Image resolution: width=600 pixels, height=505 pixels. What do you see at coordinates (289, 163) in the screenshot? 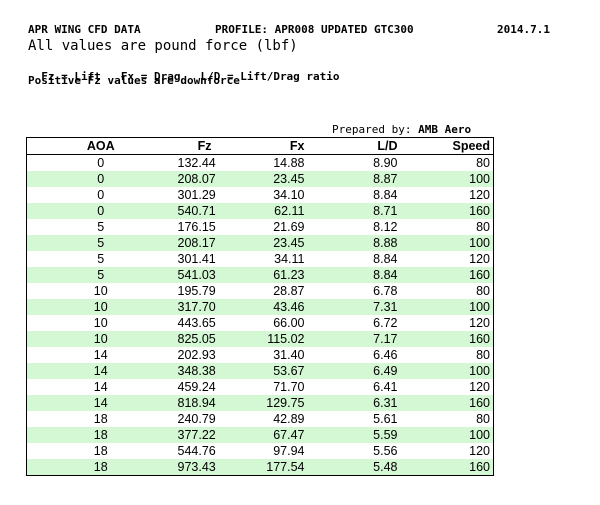
I see `table-cell: 14.88` at bounding box center [289, 163].